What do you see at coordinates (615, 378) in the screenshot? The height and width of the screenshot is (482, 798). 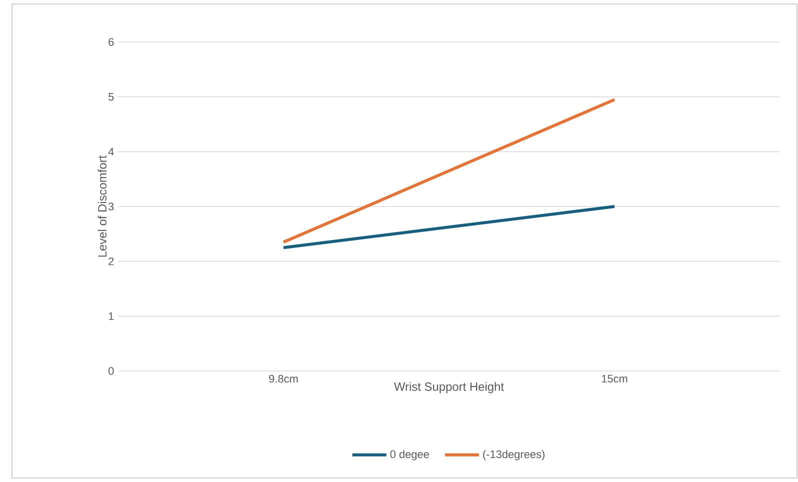 I see `x-tick-label: 15cm` at bounding box center [615, 378].